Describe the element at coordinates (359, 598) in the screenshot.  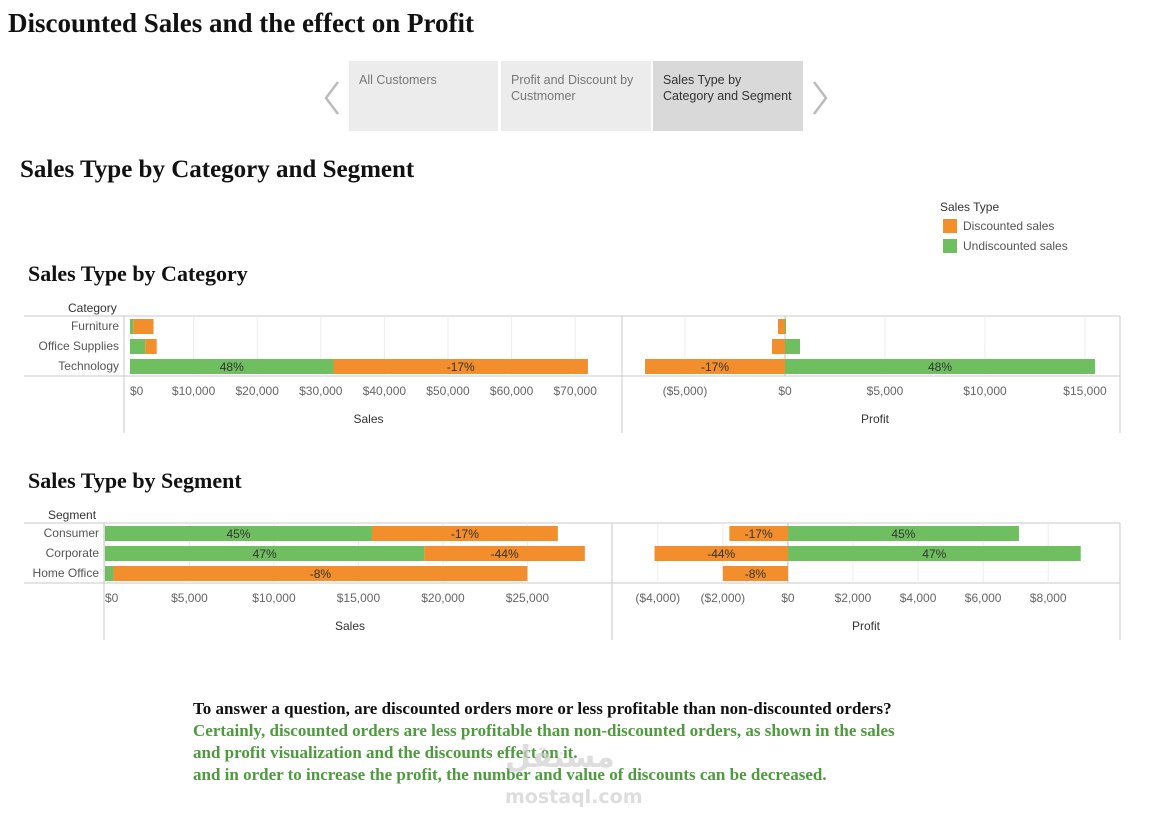
I see `sales-tick-label: $15,000` at that location.